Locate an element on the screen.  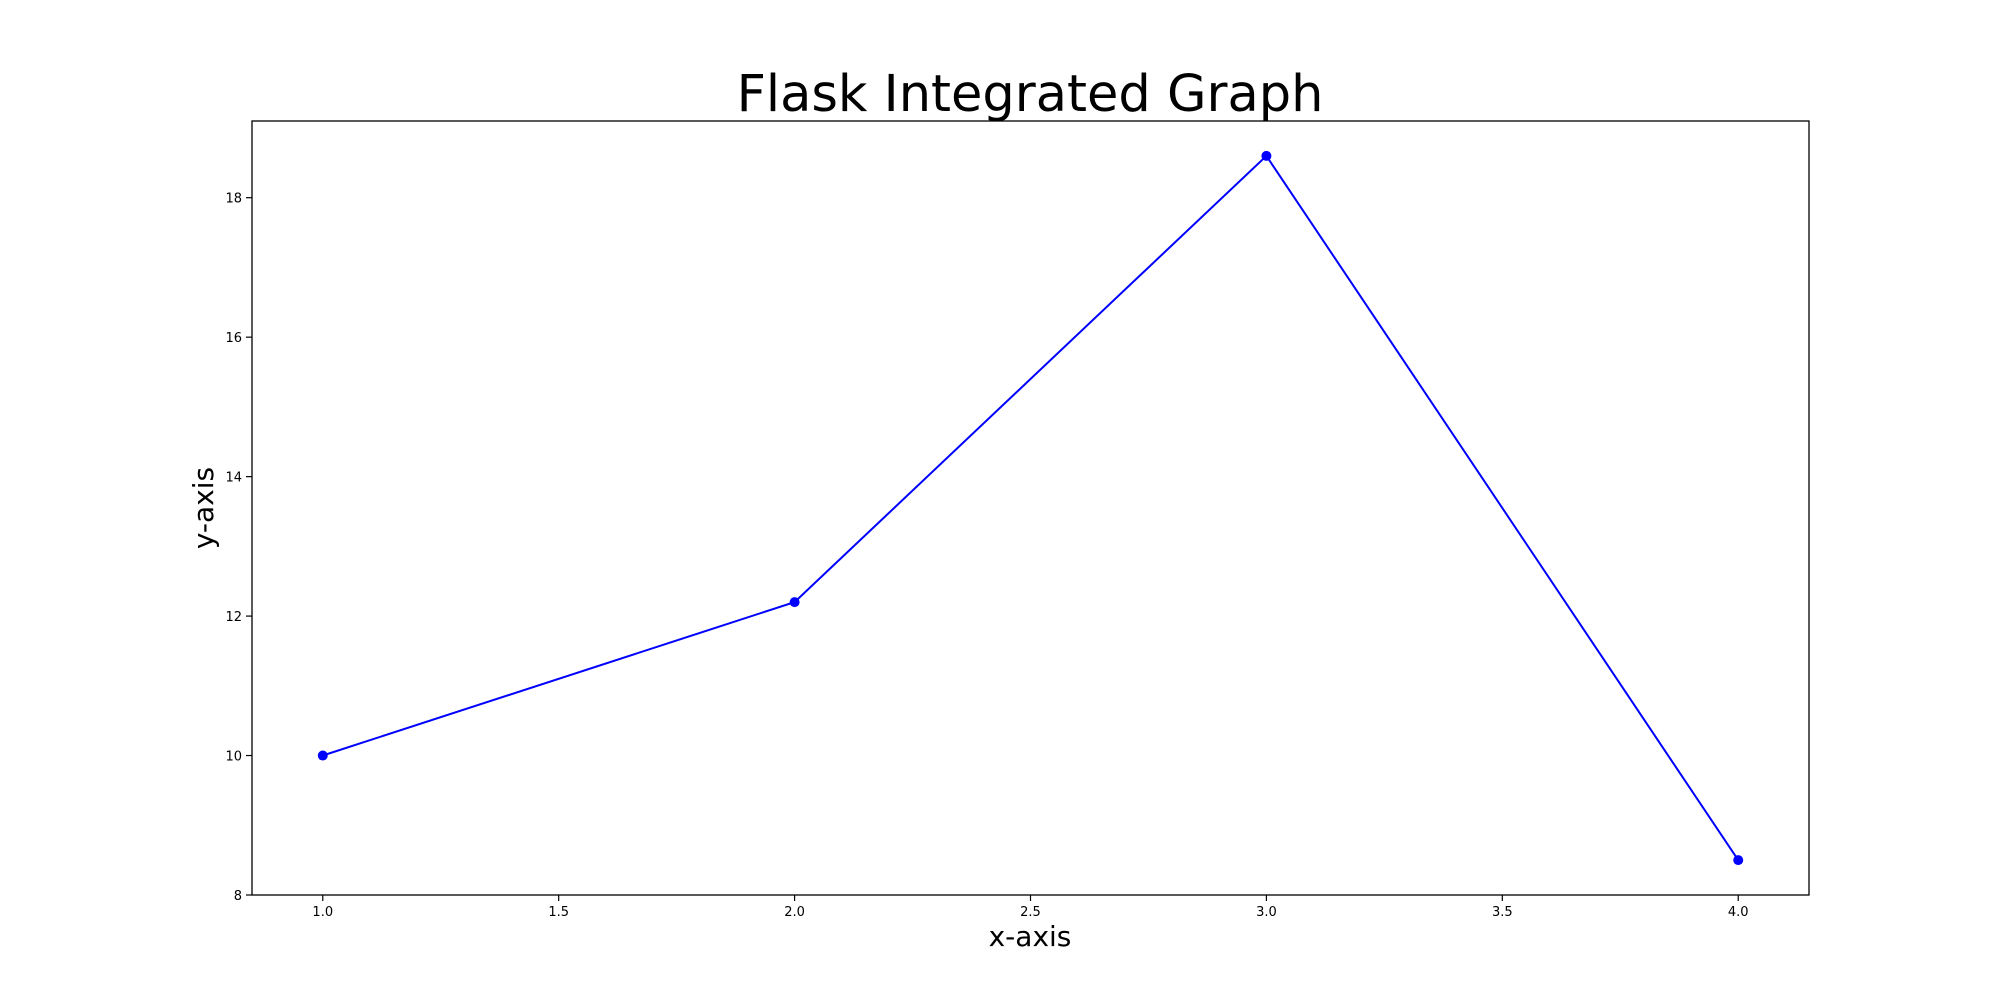
x-tick-label: 1.5 is located at coordinates (558, 912).